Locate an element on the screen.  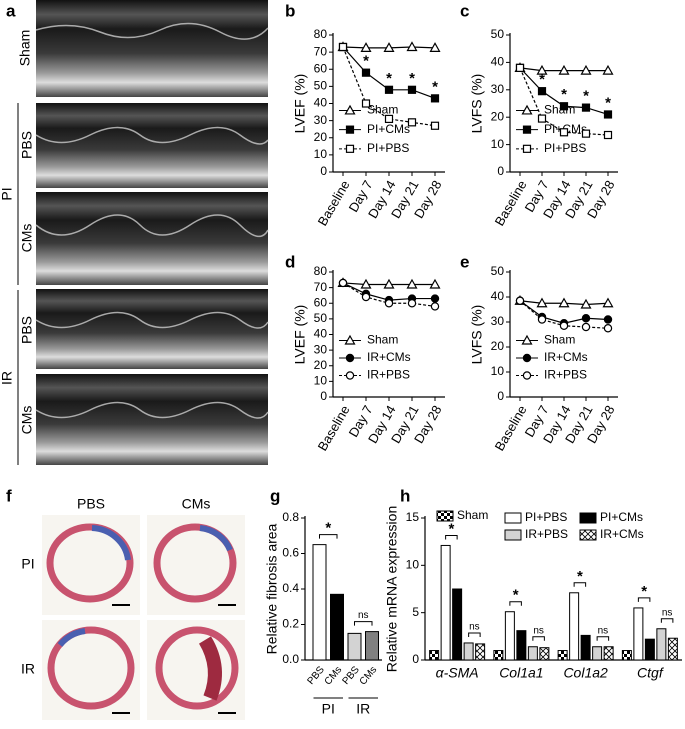
x-tick-label: Col1a2 is located at coordinates (585, 673).